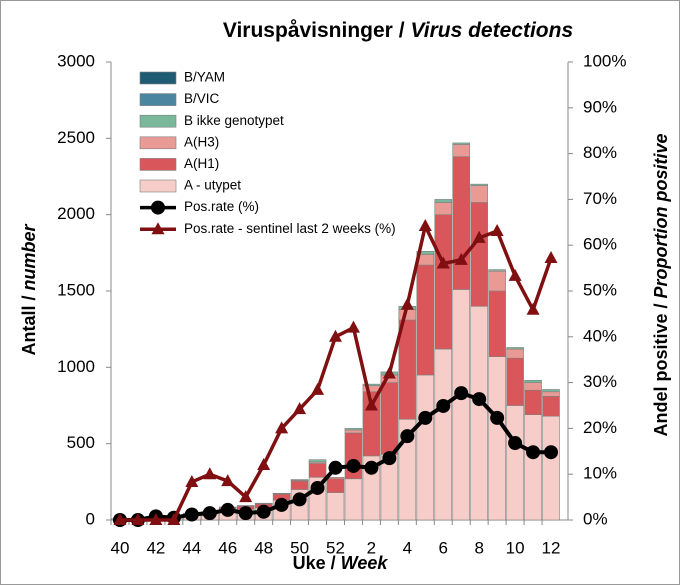 The image size is (680, 585). Describe the element at coordinates (201, 141) in the screenshot. I see `legend-label: A(H3)` at that location.